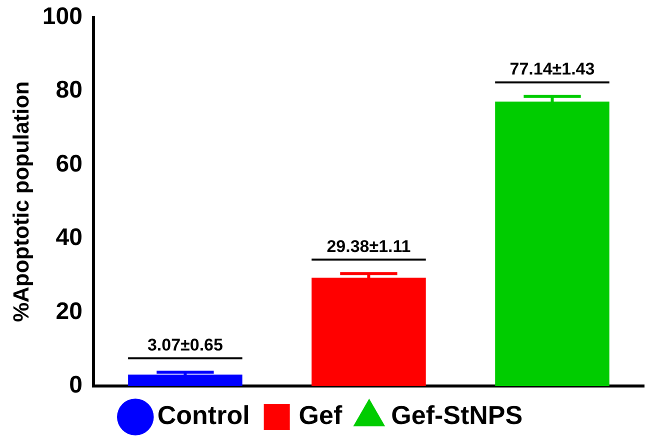 The height and width of the screenshot is (440, 659). I want to click on legend-label: Control, so click(203, 415).